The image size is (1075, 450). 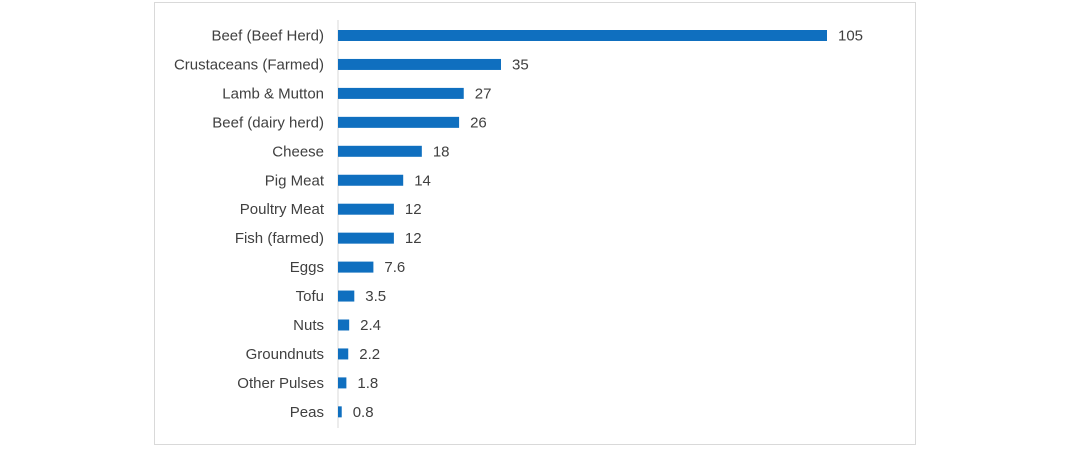 What do you see at coordinates (422, 180) in the screenshot?
I see `data-label: 14` at bounding box center [422, 180].